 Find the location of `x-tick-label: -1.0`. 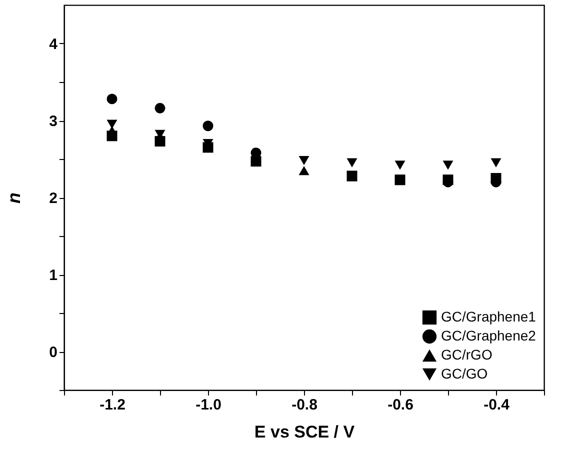

x-tick-label: -1.0 is located at coordinates (209, 405).